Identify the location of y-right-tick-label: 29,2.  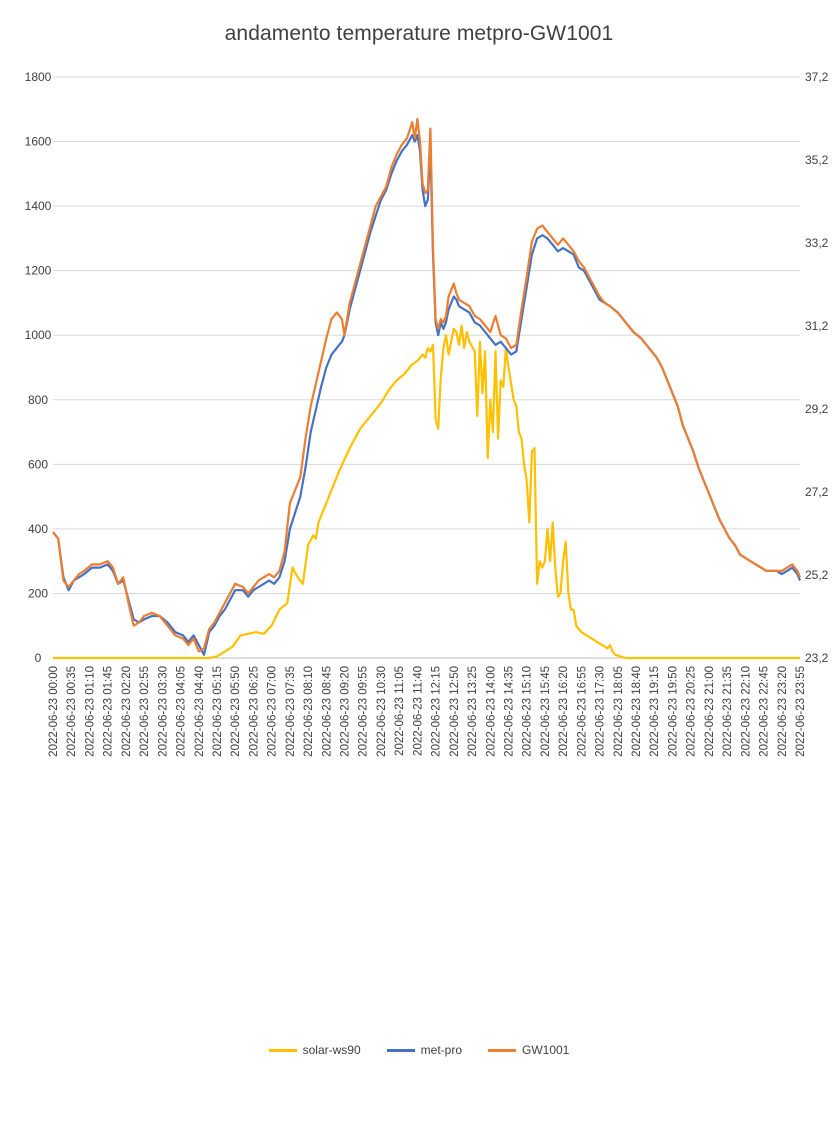
(817, 409).